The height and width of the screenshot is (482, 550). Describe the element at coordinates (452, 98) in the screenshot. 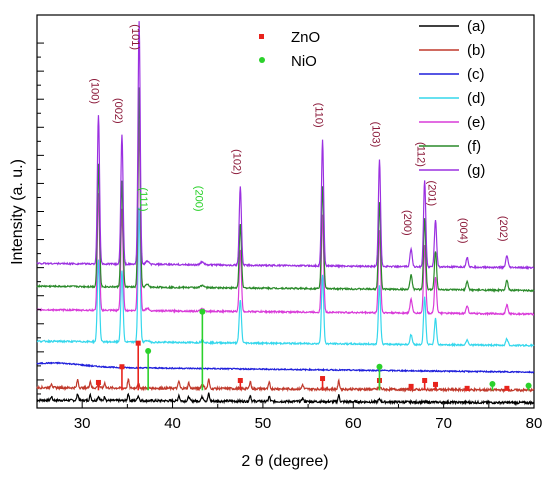

I see `legend: (a) (b) (c) (d) (e) (f) (g)` at that location.